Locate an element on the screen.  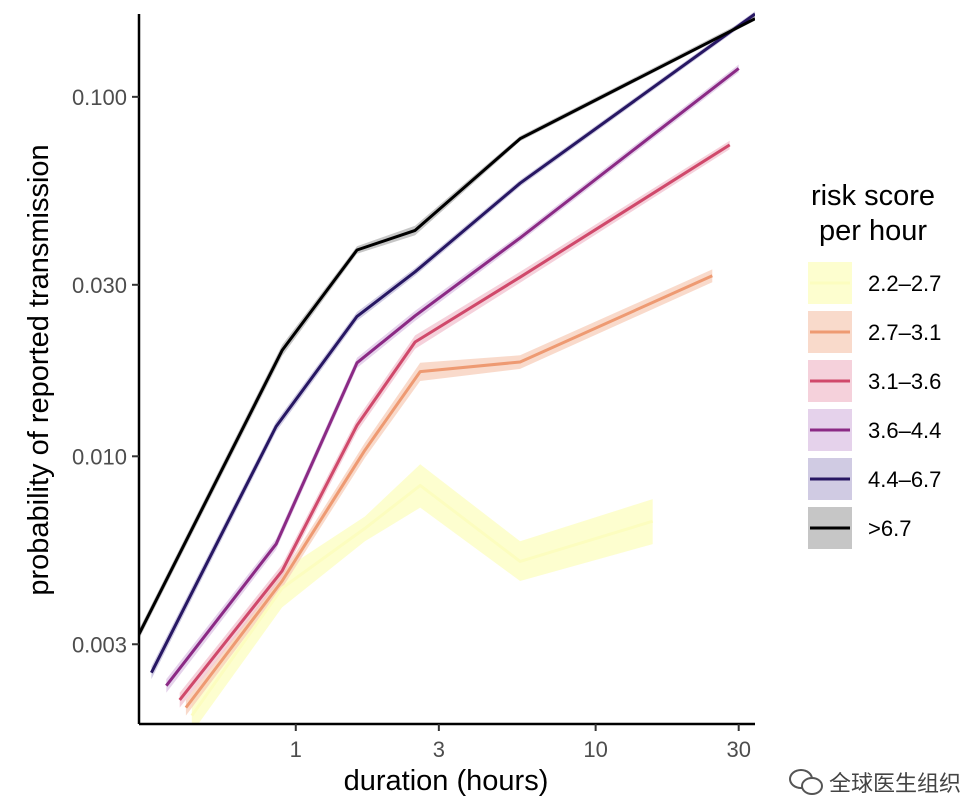
legend-title-line-1: risk score is located at coordinates (873, 196).